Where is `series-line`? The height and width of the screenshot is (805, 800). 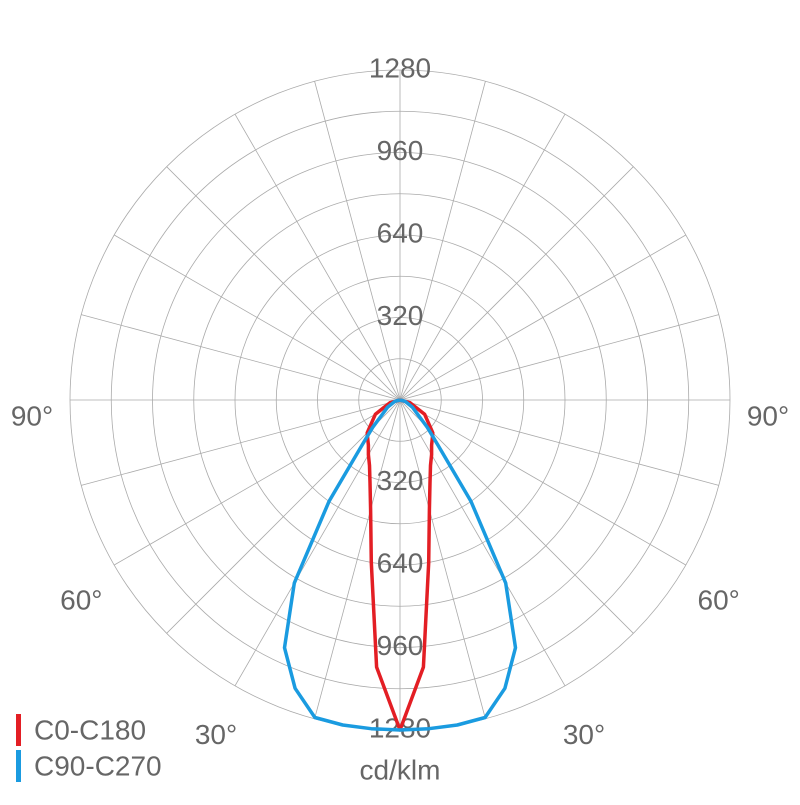
series-line is located at coordinates (400, 565).